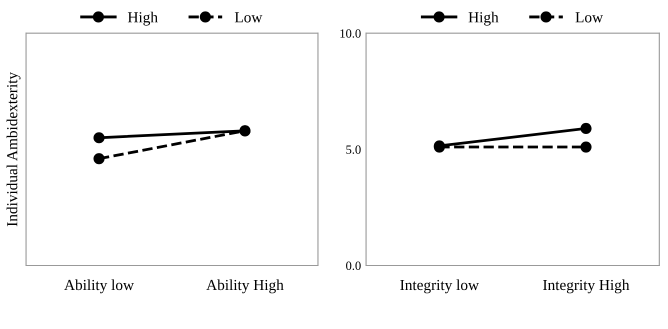 Image resolution: width=668 pixels, height=329 pixels. What do you see at coordinates (439, 286) in the screenshot?
I see `x-tick-label: Integrity low` at bounding box center [439, 286].